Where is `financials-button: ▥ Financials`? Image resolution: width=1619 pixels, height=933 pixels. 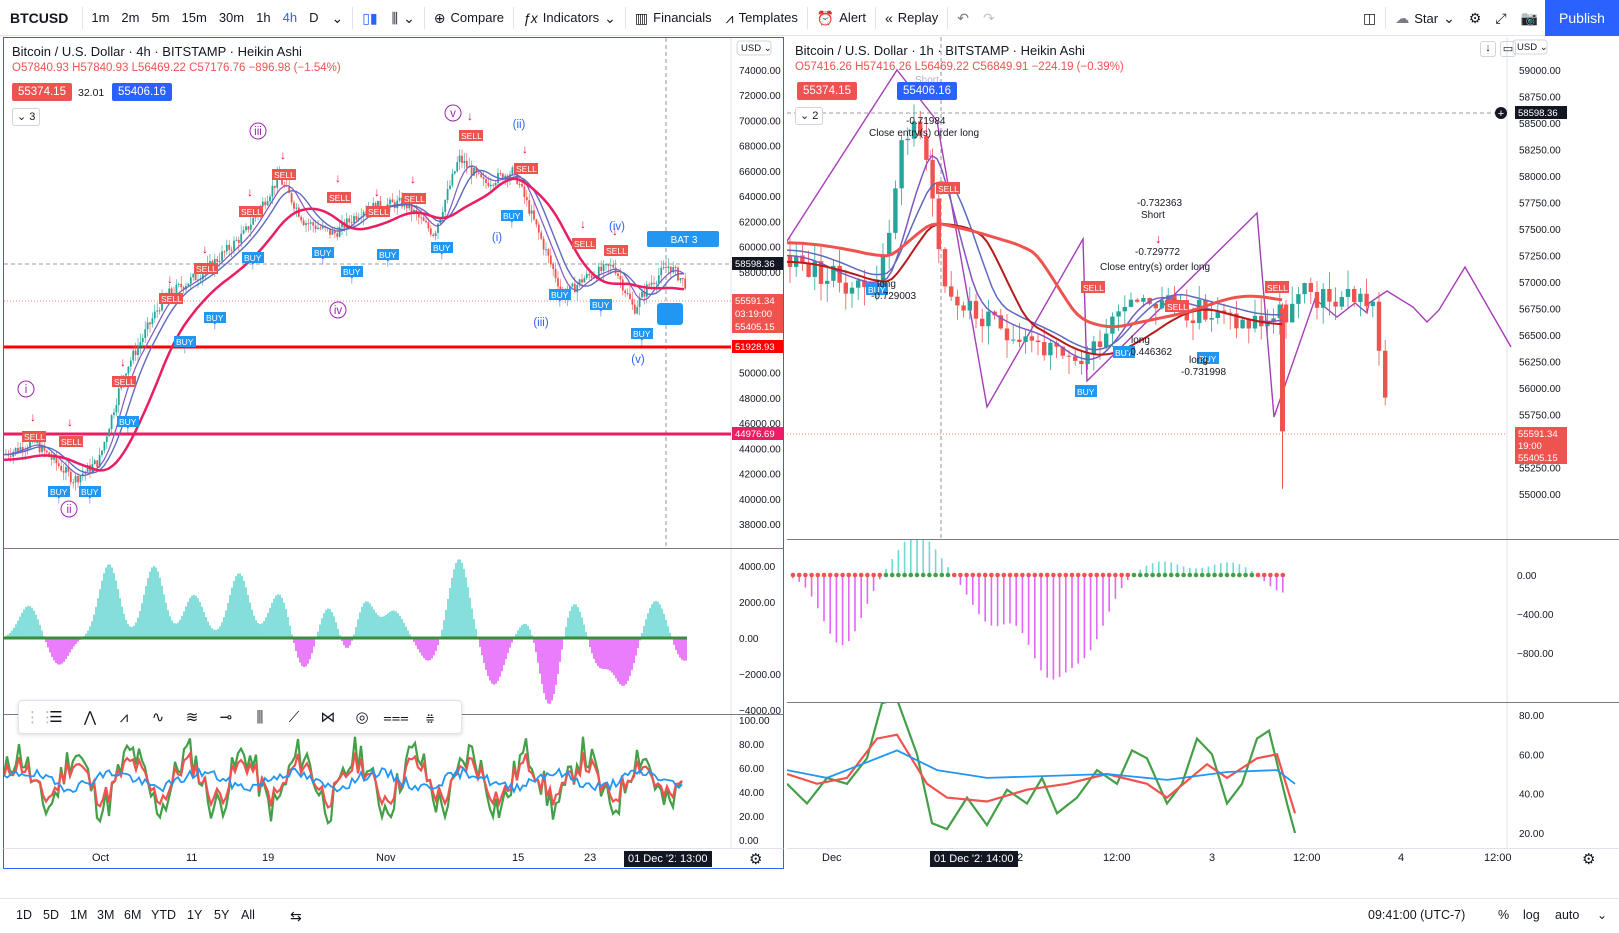 financials-button: ▥ Financials is located at coordinates (673, 18).